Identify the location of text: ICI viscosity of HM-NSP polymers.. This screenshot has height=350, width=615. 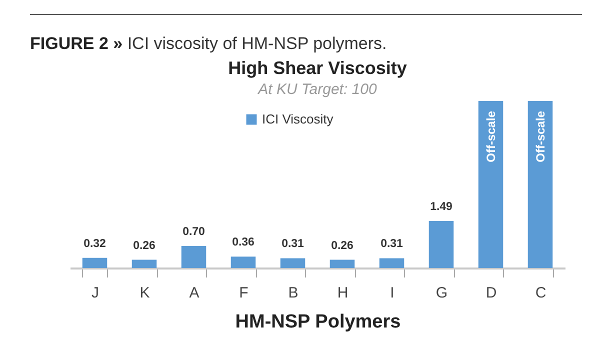
(256, 43).